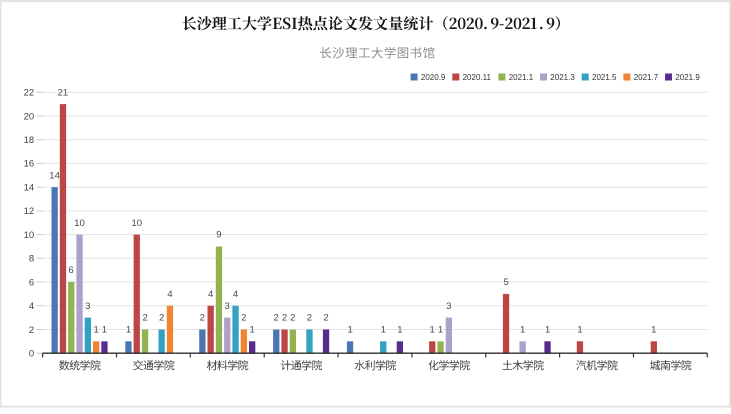 Image resolution: width=731 pixels, height=414 pixels. I want to click on svg-text: 2021.7, so click(646, 77).